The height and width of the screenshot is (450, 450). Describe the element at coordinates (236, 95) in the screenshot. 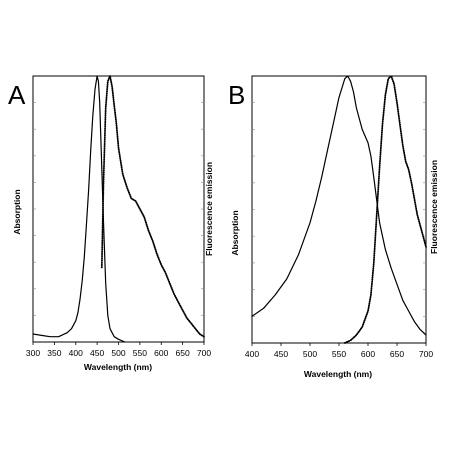

I see `panel-label: B` at that location.